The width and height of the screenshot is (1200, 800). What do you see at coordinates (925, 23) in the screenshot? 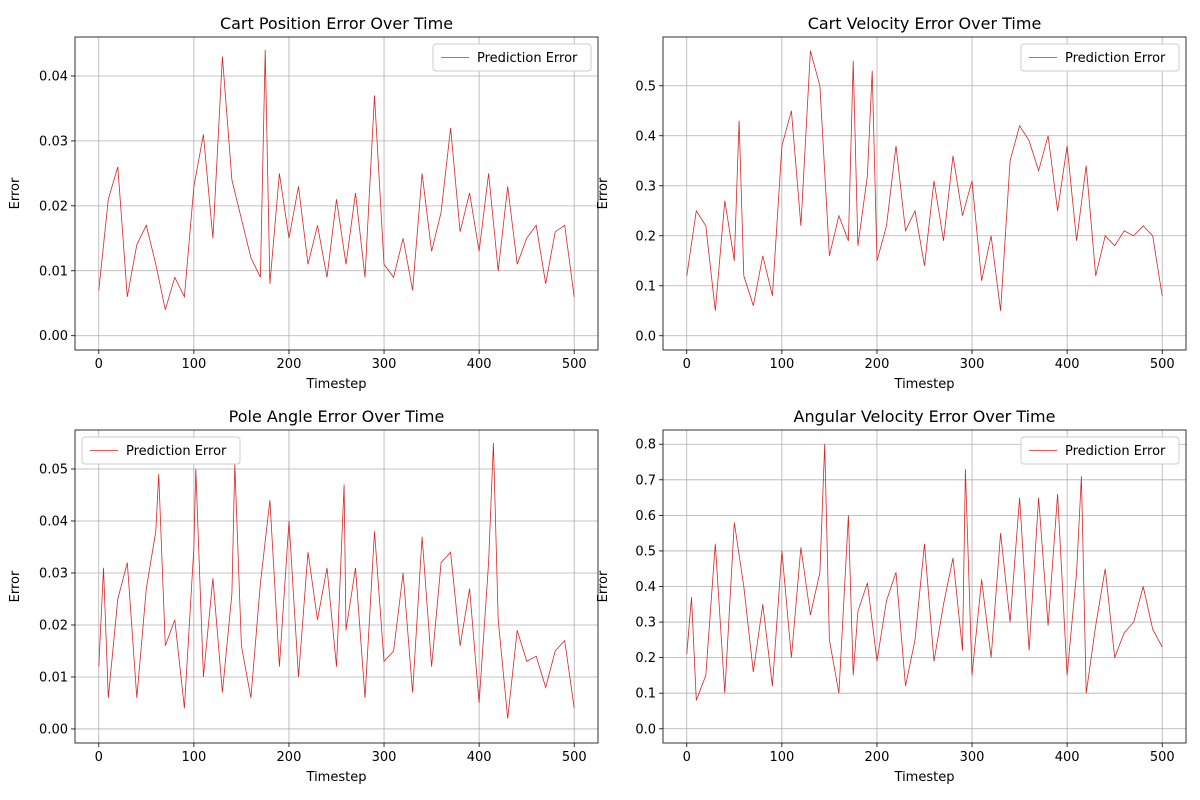
I see `chart-title: Cart Velocity Error Over Time` at bounding box center [925, 23].